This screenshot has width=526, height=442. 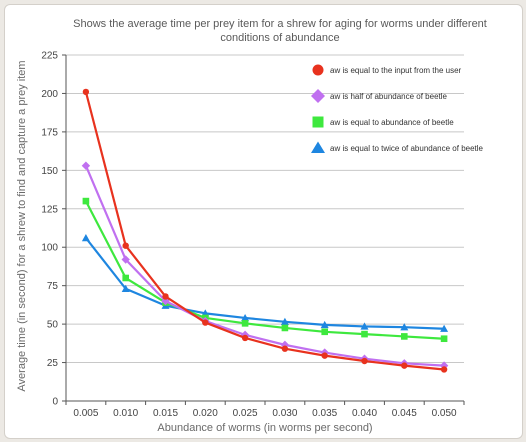 What do you see at coordinates (165, 413) in the screenshot?
I see `x-tick-label: 0.015` at bounding box center [165, 413].